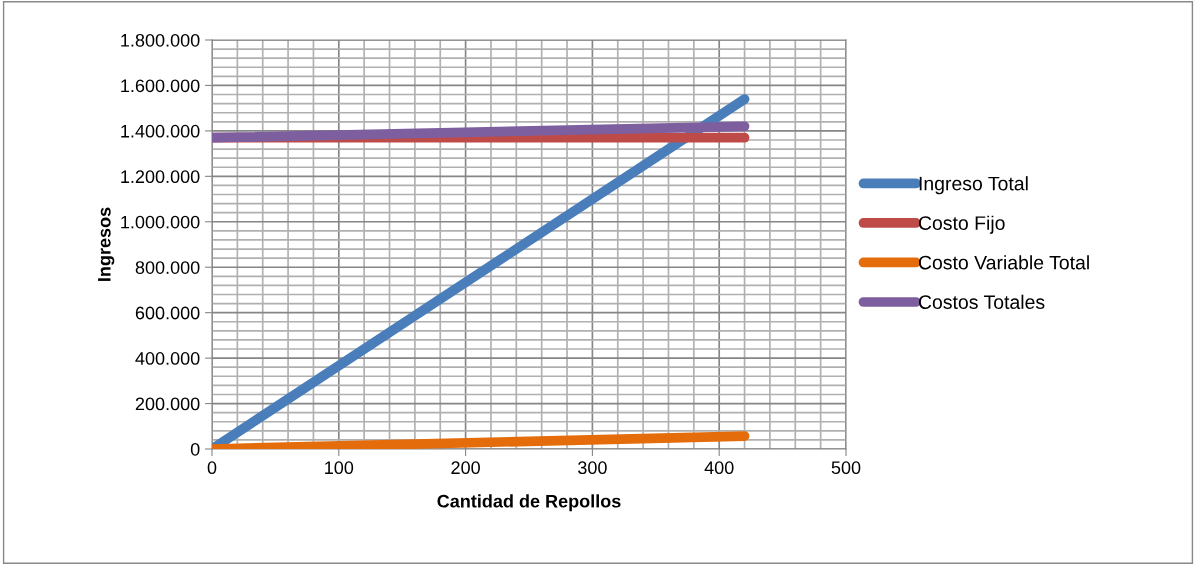  What do you see at coordinates (961, 224) in the screenshot?
I see `legend-label: Costo Fijo` at bounding box center [961, 224].